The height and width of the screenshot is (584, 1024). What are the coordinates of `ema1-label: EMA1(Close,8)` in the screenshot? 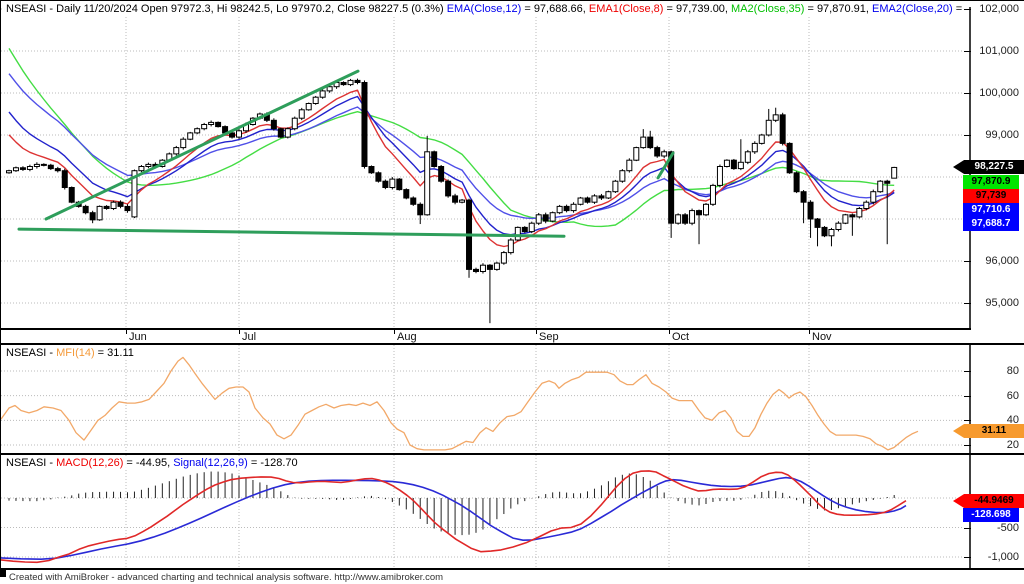 It's located at (626, 9).